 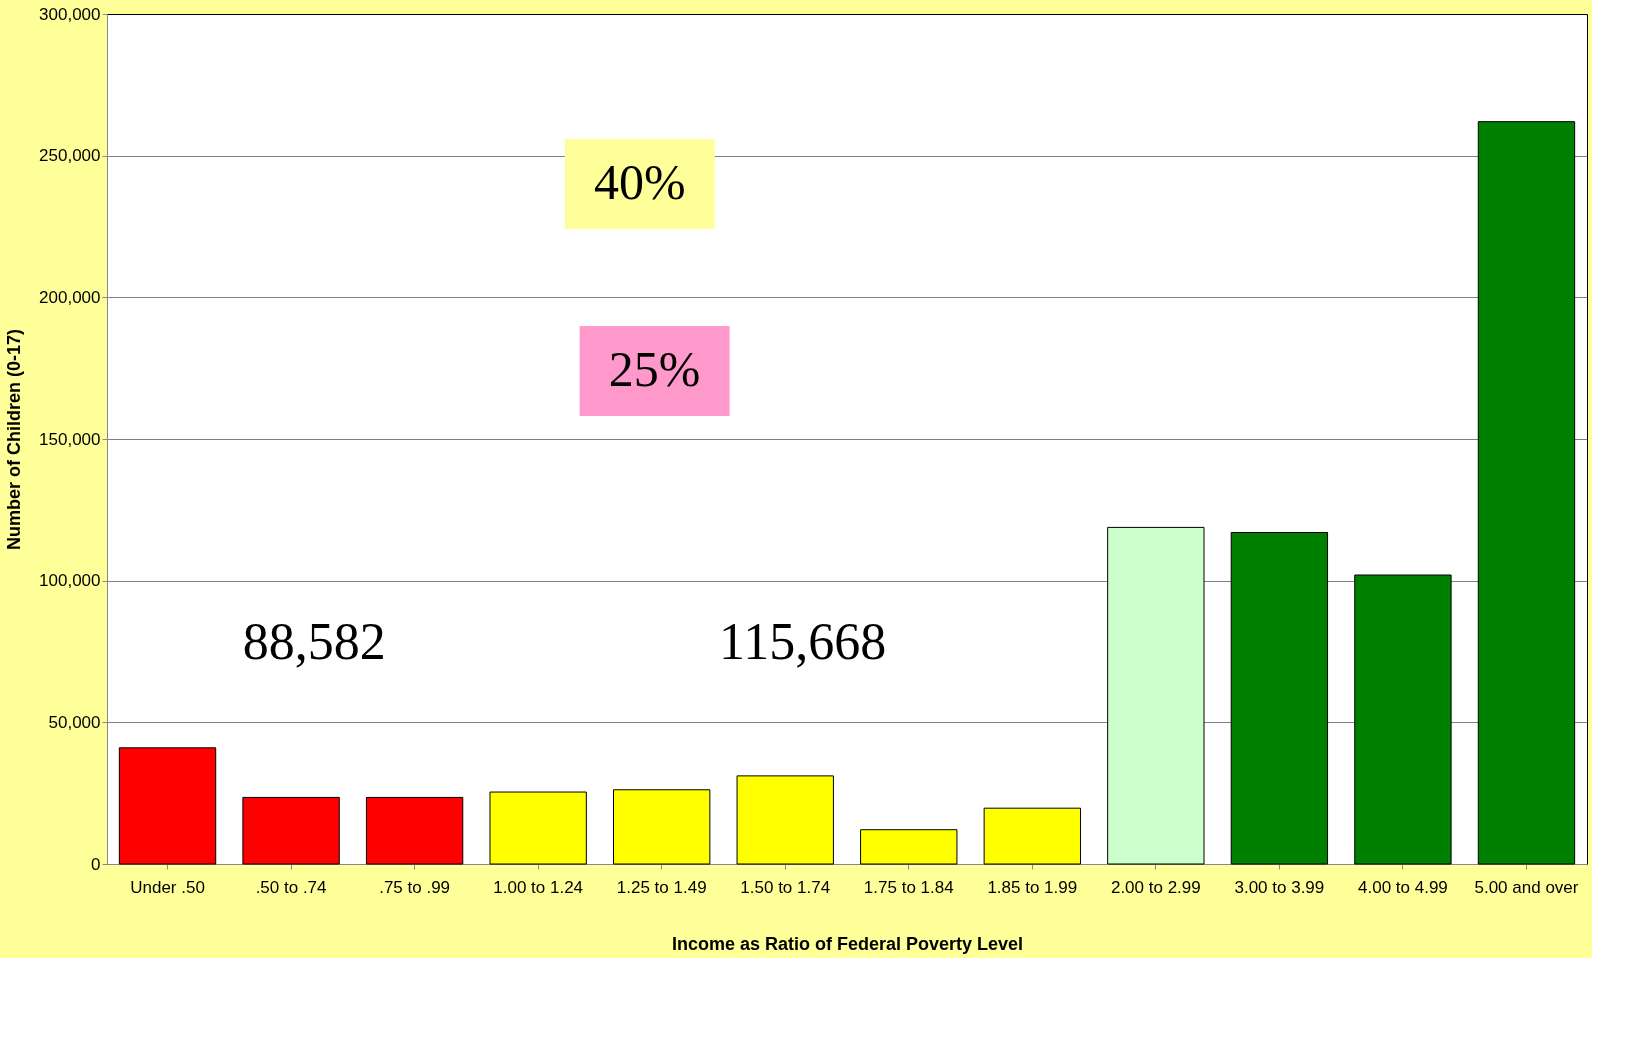 What do you see at coordinates (1279, 887) in the screenshot?
I see `x-tick-label: 3.00 to 3.99` at bounding box center [1279, 887].